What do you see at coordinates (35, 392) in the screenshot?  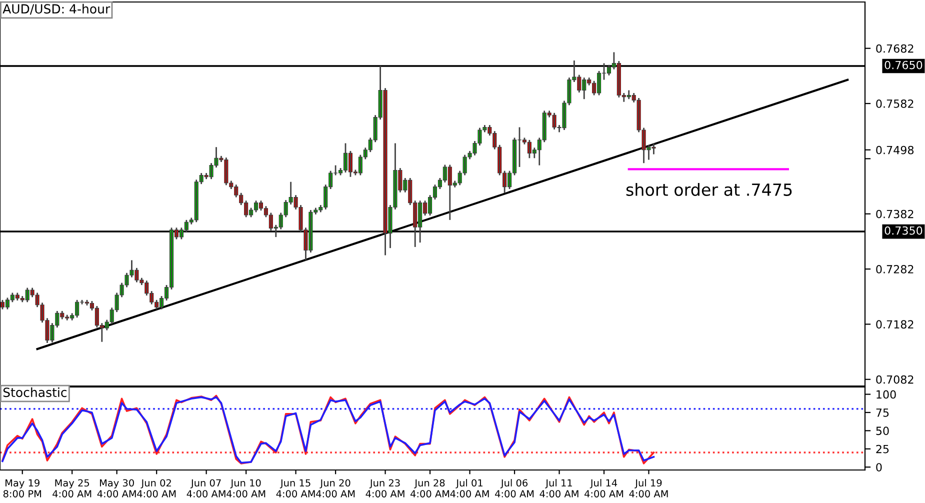 I see `chart-title: Stochastic` at bounding box center [35, 392].